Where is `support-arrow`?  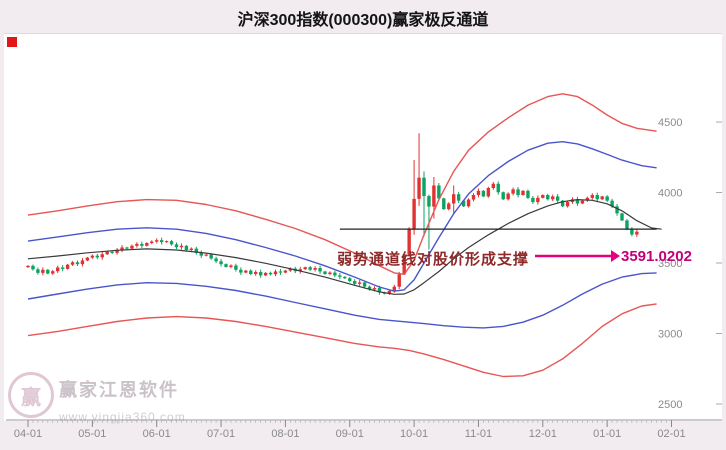 support-arrow is located at coordinates (577, 256).